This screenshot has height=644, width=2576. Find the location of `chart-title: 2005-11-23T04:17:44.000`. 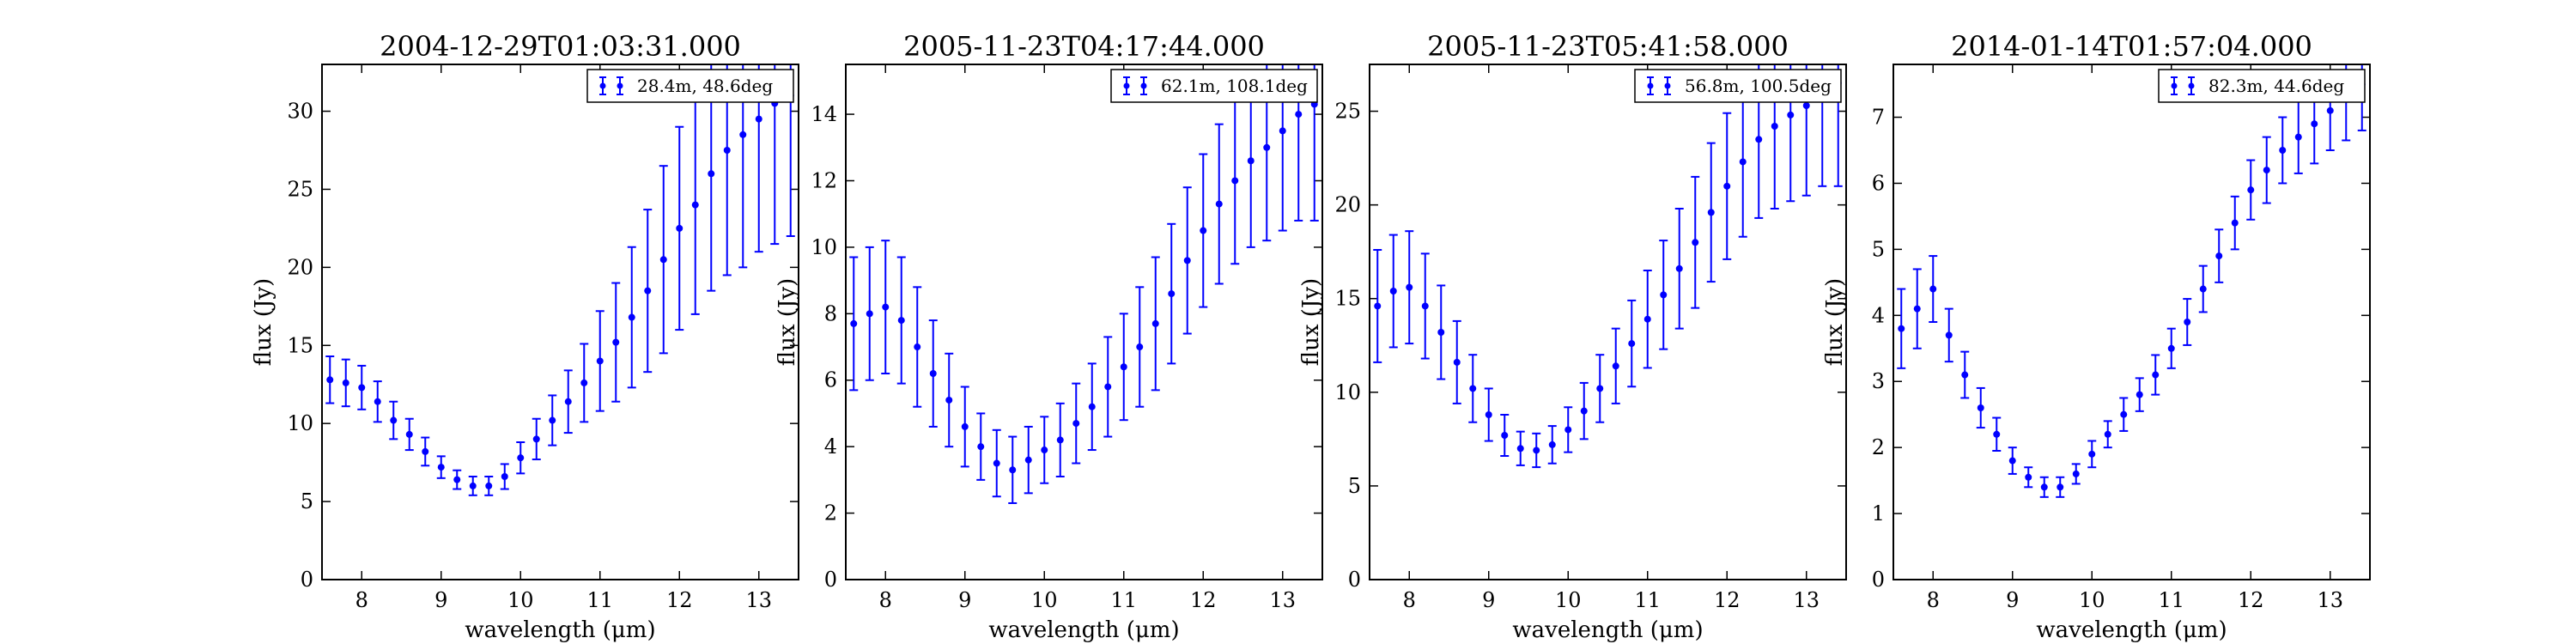

chart-title: 2005-11-23T04:17:44.000 is located at coordinates (1084, 46).